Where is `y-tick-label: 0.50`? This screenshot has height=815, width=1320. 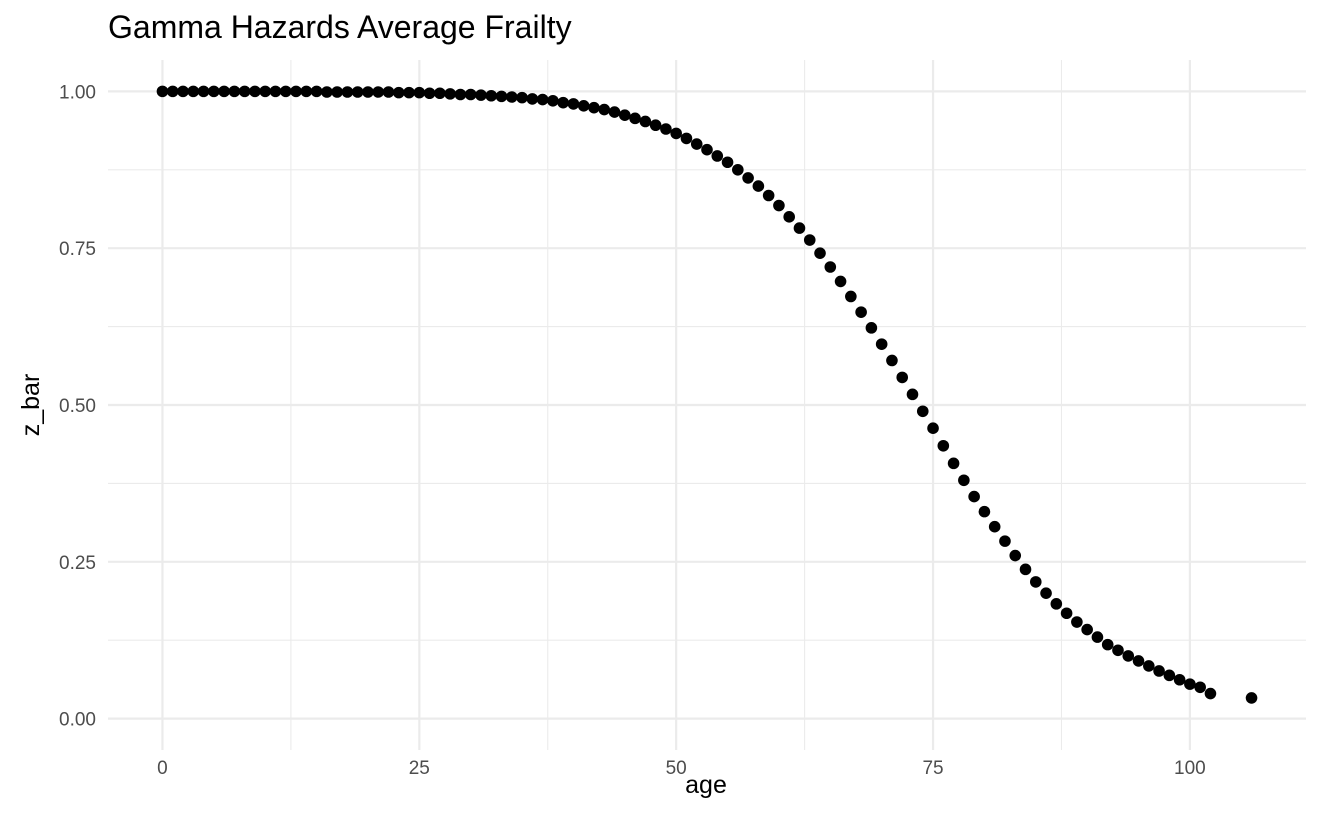
y-tick-label: 0.50 is located at coordinates (77, 406).